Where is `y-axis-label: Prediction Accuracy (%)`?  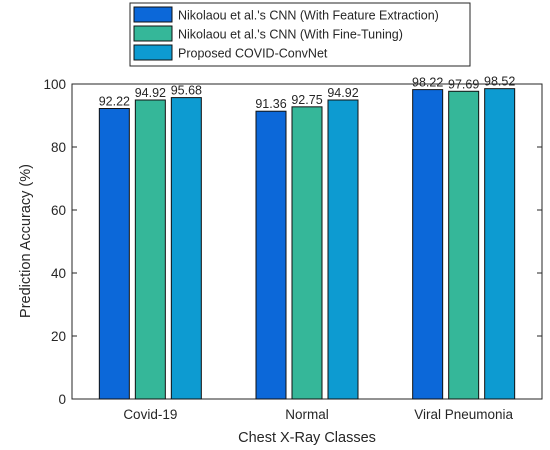 y-axis-label: Prediction Accuracy (%) is located at coordinates (26, 241).